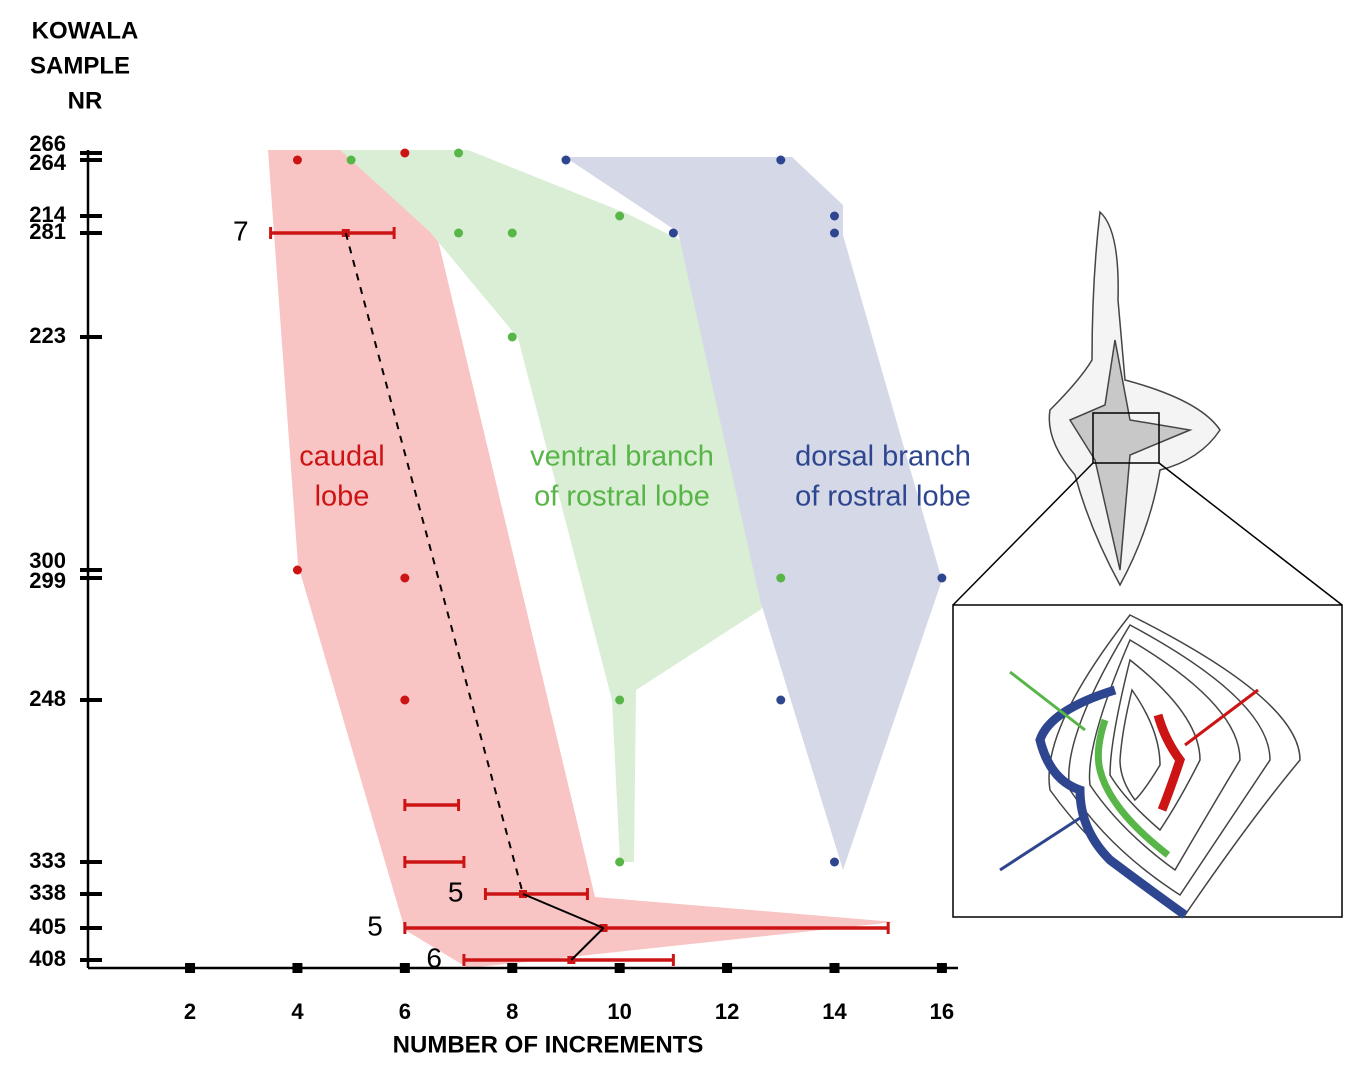  Describe the element at coordinates (1126, 438) in the screenshot. I see `zoom-box` at that location.